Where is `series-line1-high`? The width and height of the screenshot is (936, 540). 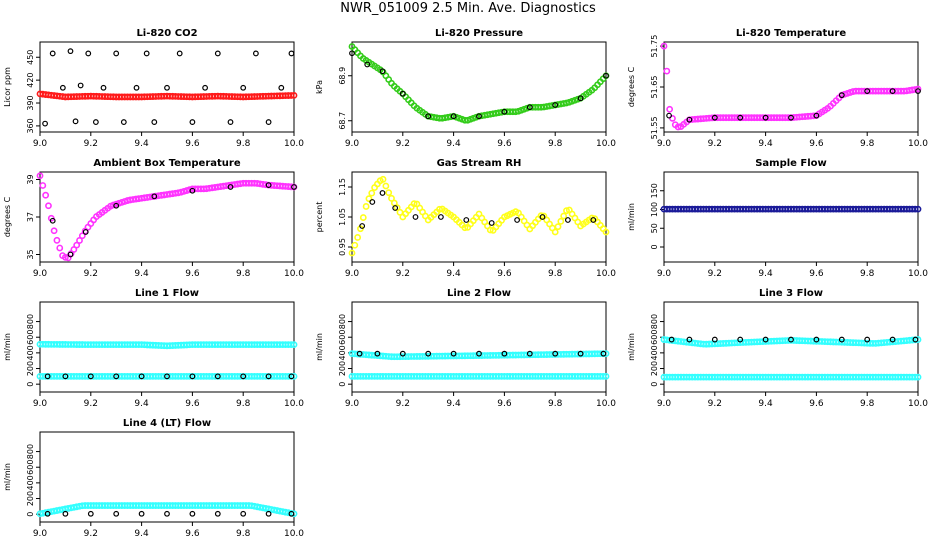 series-line1-high is located at coordinates (167, 345).